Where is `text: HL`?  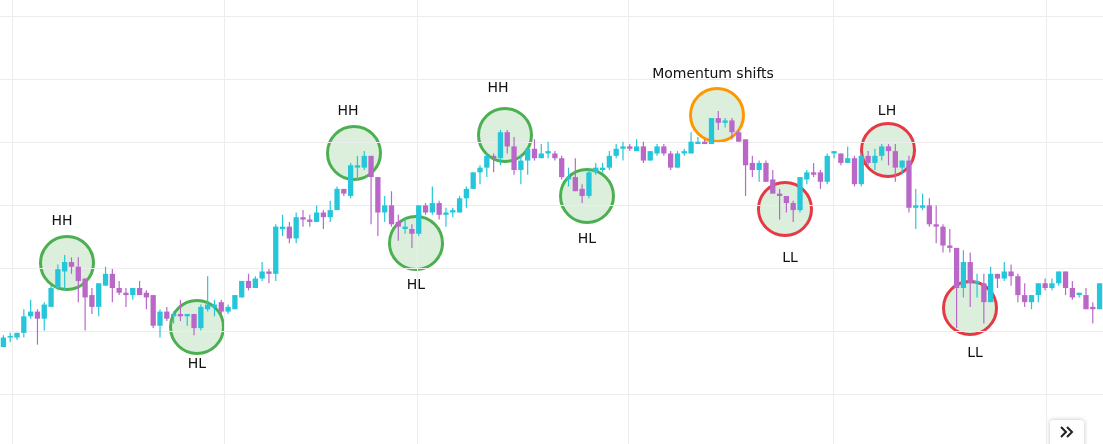
text: HL is located at coordinates (197, 363).